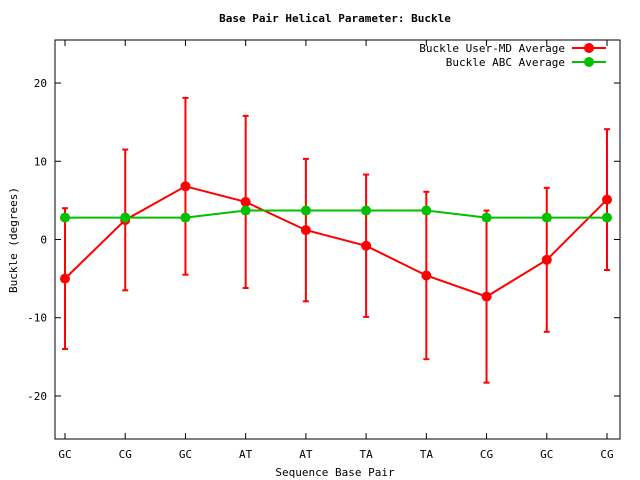 The height and width of the screenshot is (480, 640). What do you see at coordinates (505, 62) in the screenshot?
I see `legend-label: Buckle ABC Average` at bounding box center [505, 62].